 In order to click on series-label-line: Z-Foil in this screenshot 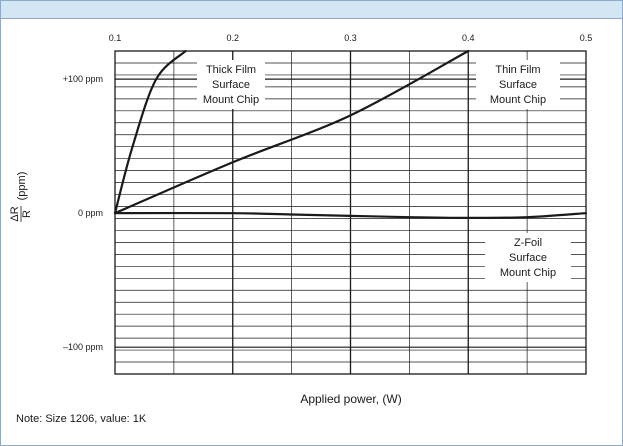, I will do `click(528, 243)`.